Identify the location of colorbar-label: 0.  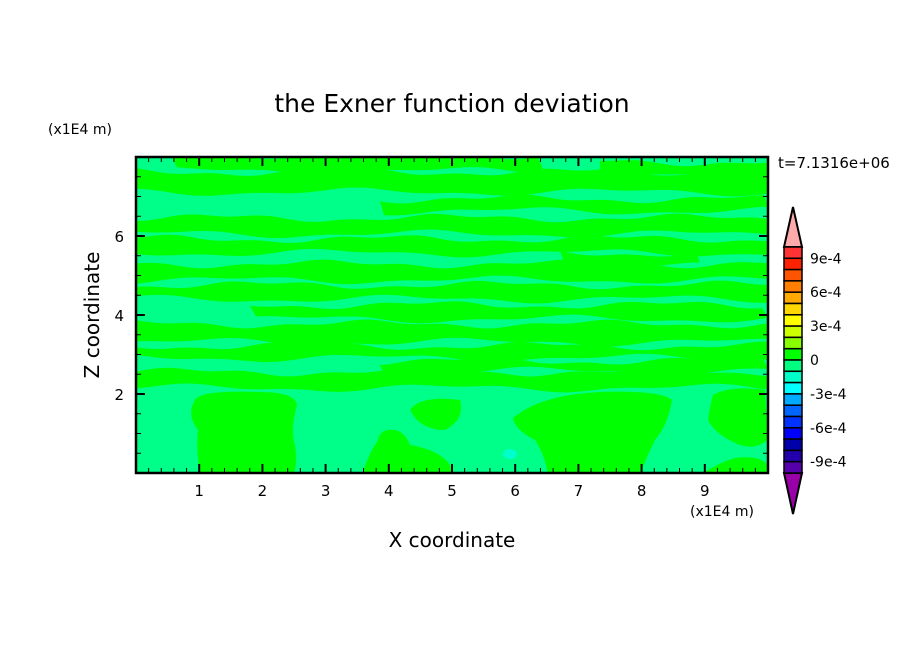
(814, 361).